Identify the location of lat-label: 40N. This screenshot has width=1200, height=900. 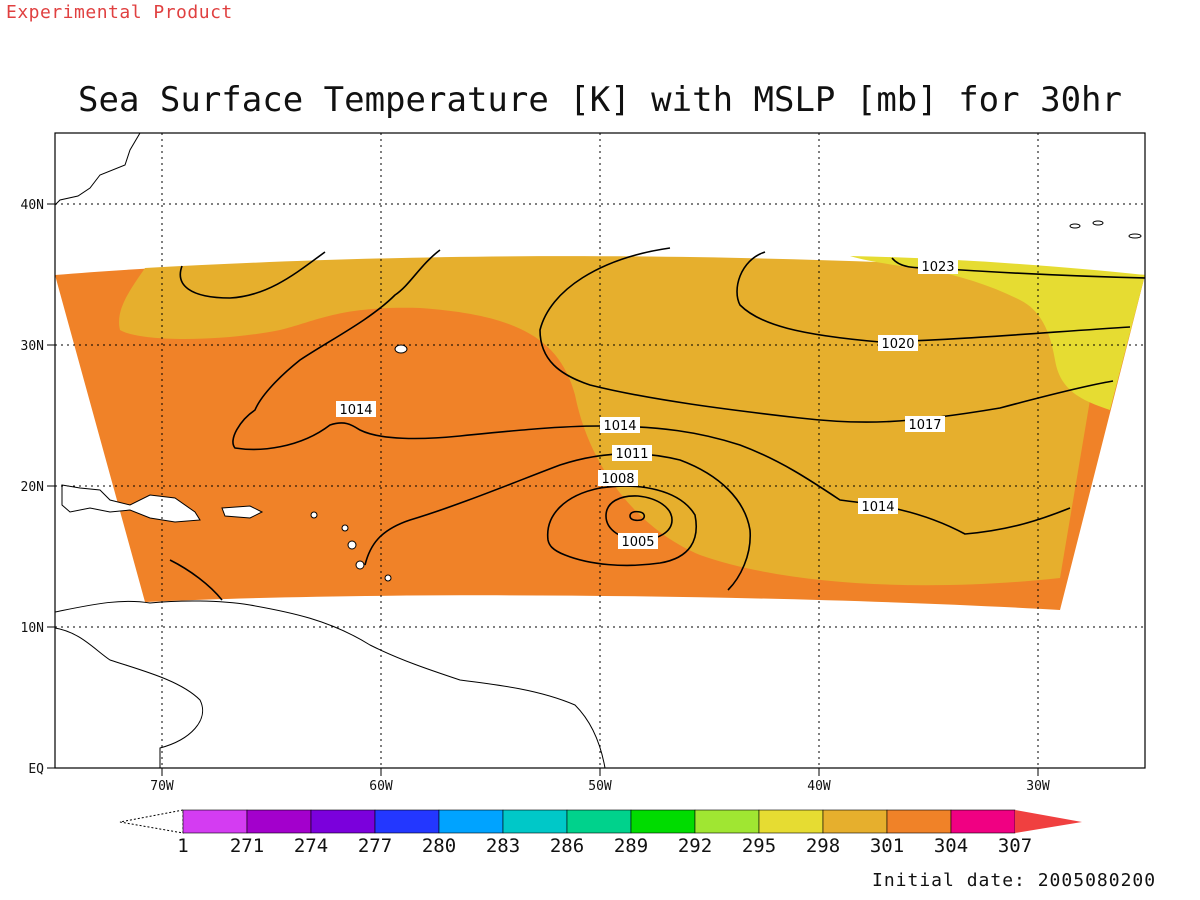
(32, 205).